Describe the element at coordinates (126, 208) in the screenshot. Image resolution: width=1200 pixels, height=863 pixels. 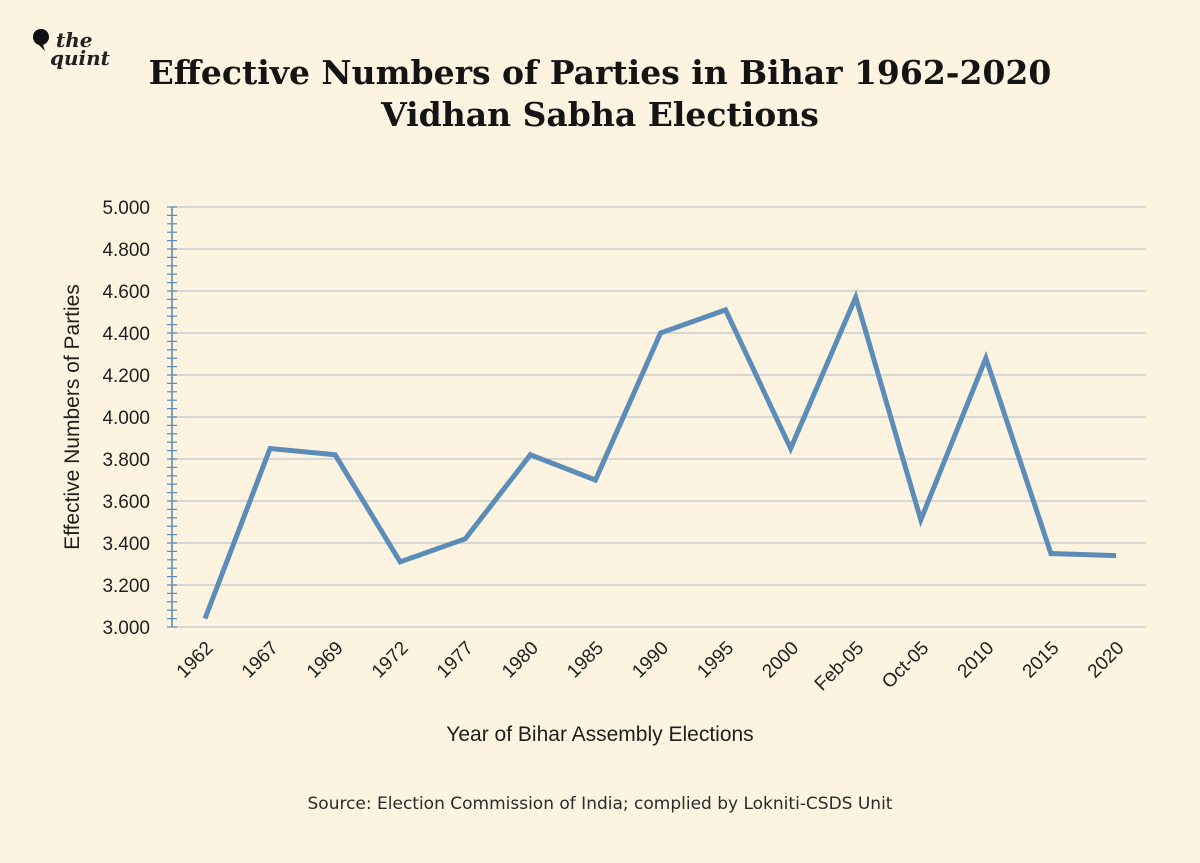
I see `y-tick-label: 5.000` at that location.